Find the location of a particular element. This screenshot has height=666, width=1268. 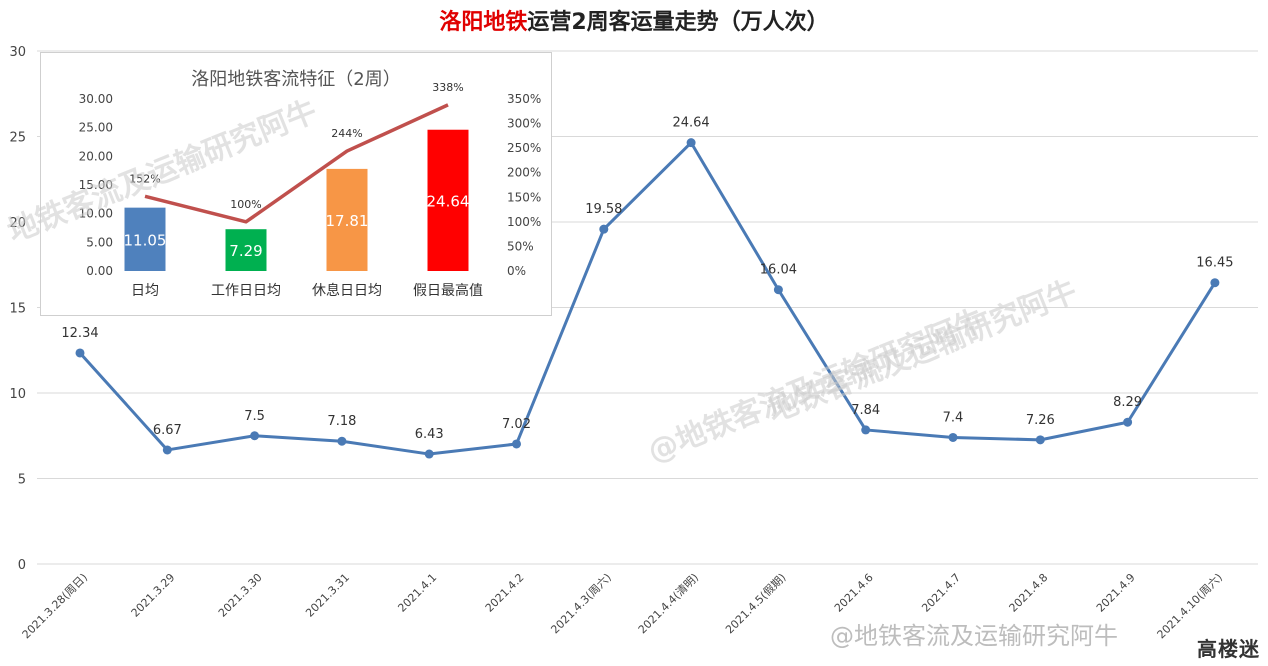

y-tick-label: 30 is located at coordinates (17, 52).